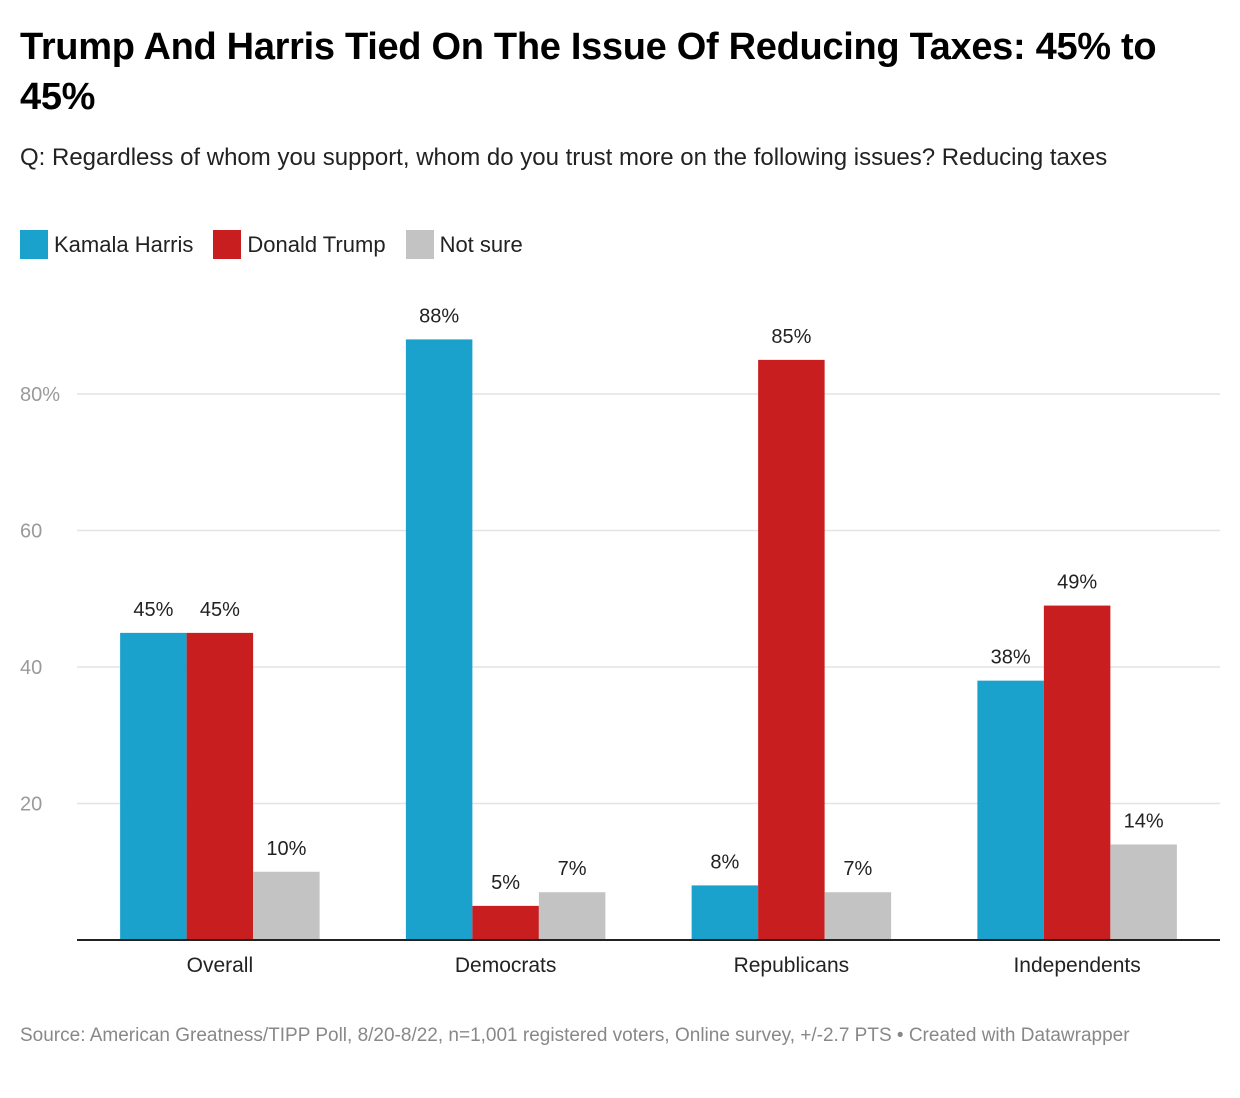 The image size is (1240, 1098). Describe the element at coordinates (506, 965) in the screenshot. I see `category-label-democrats: Democrats` at that location.